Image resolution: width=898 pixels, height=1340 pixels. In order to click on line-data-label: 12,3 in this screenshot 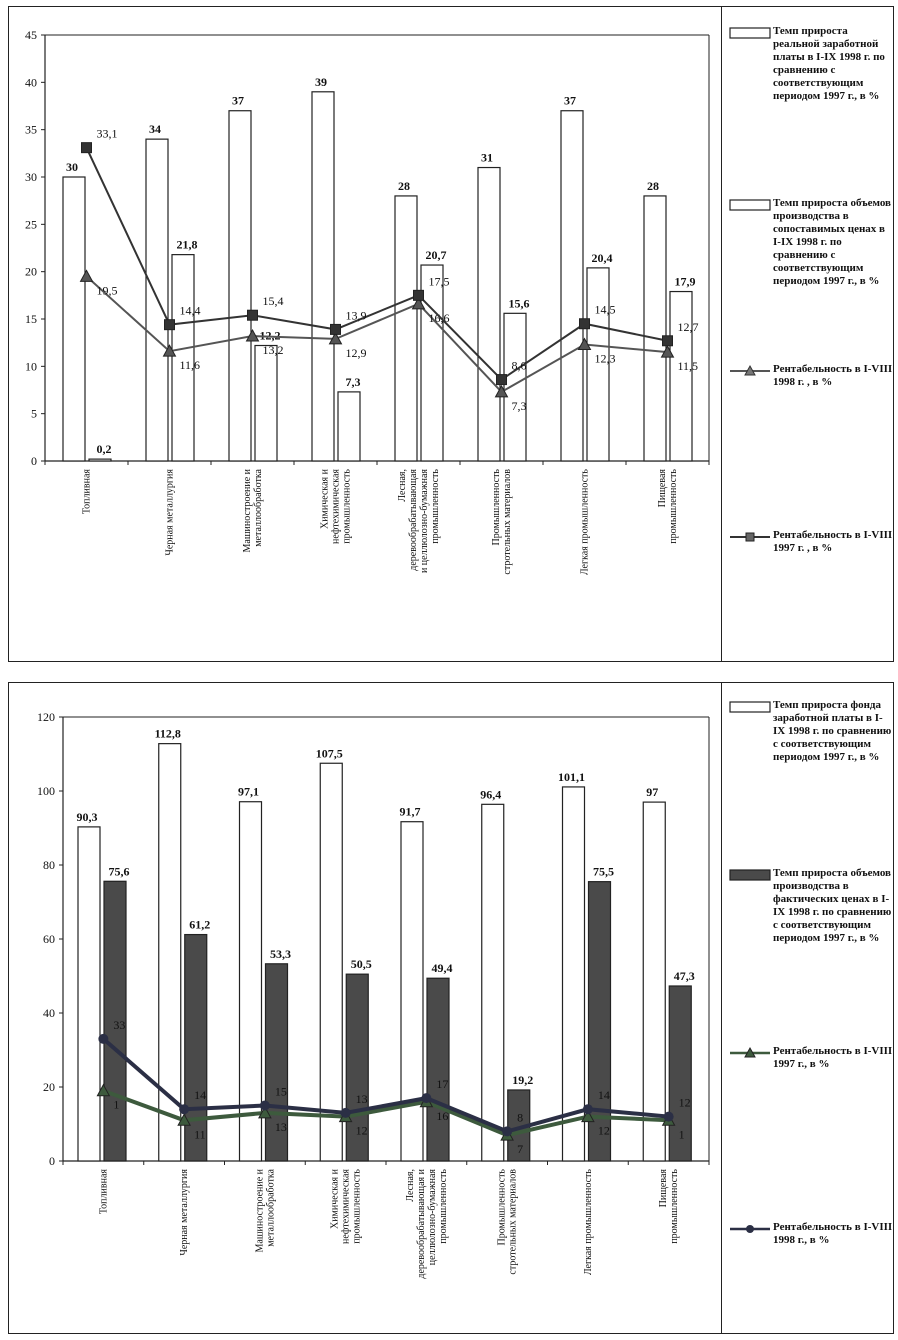, I will do `click(605, 359)`.